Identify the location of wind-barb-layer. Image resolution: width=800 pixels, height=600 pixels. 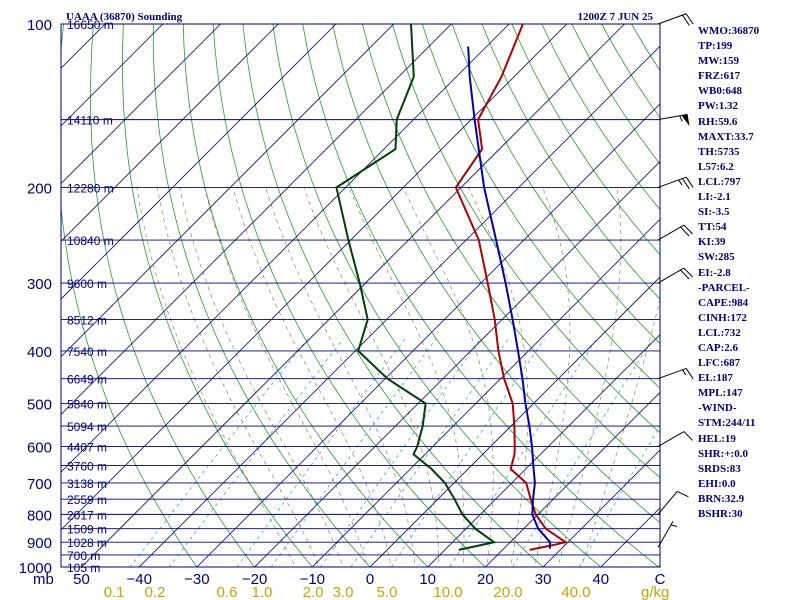
(675, 280).